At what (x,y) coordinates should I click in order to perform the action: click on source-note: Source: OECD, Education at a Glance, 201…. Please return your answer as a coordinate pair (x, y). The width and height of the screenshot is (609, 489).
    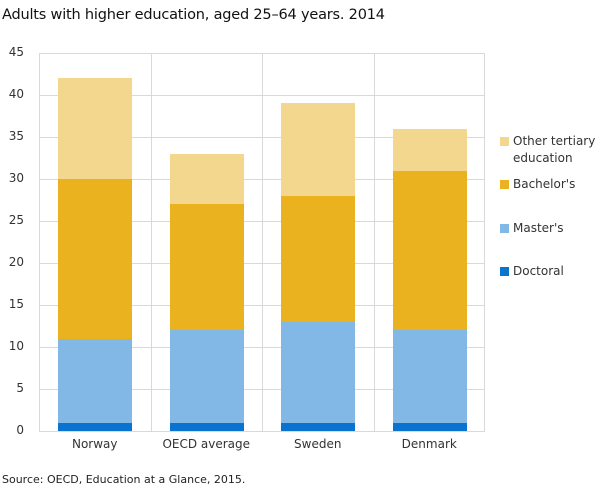
    Looking at the image, I should click on (124, 479).